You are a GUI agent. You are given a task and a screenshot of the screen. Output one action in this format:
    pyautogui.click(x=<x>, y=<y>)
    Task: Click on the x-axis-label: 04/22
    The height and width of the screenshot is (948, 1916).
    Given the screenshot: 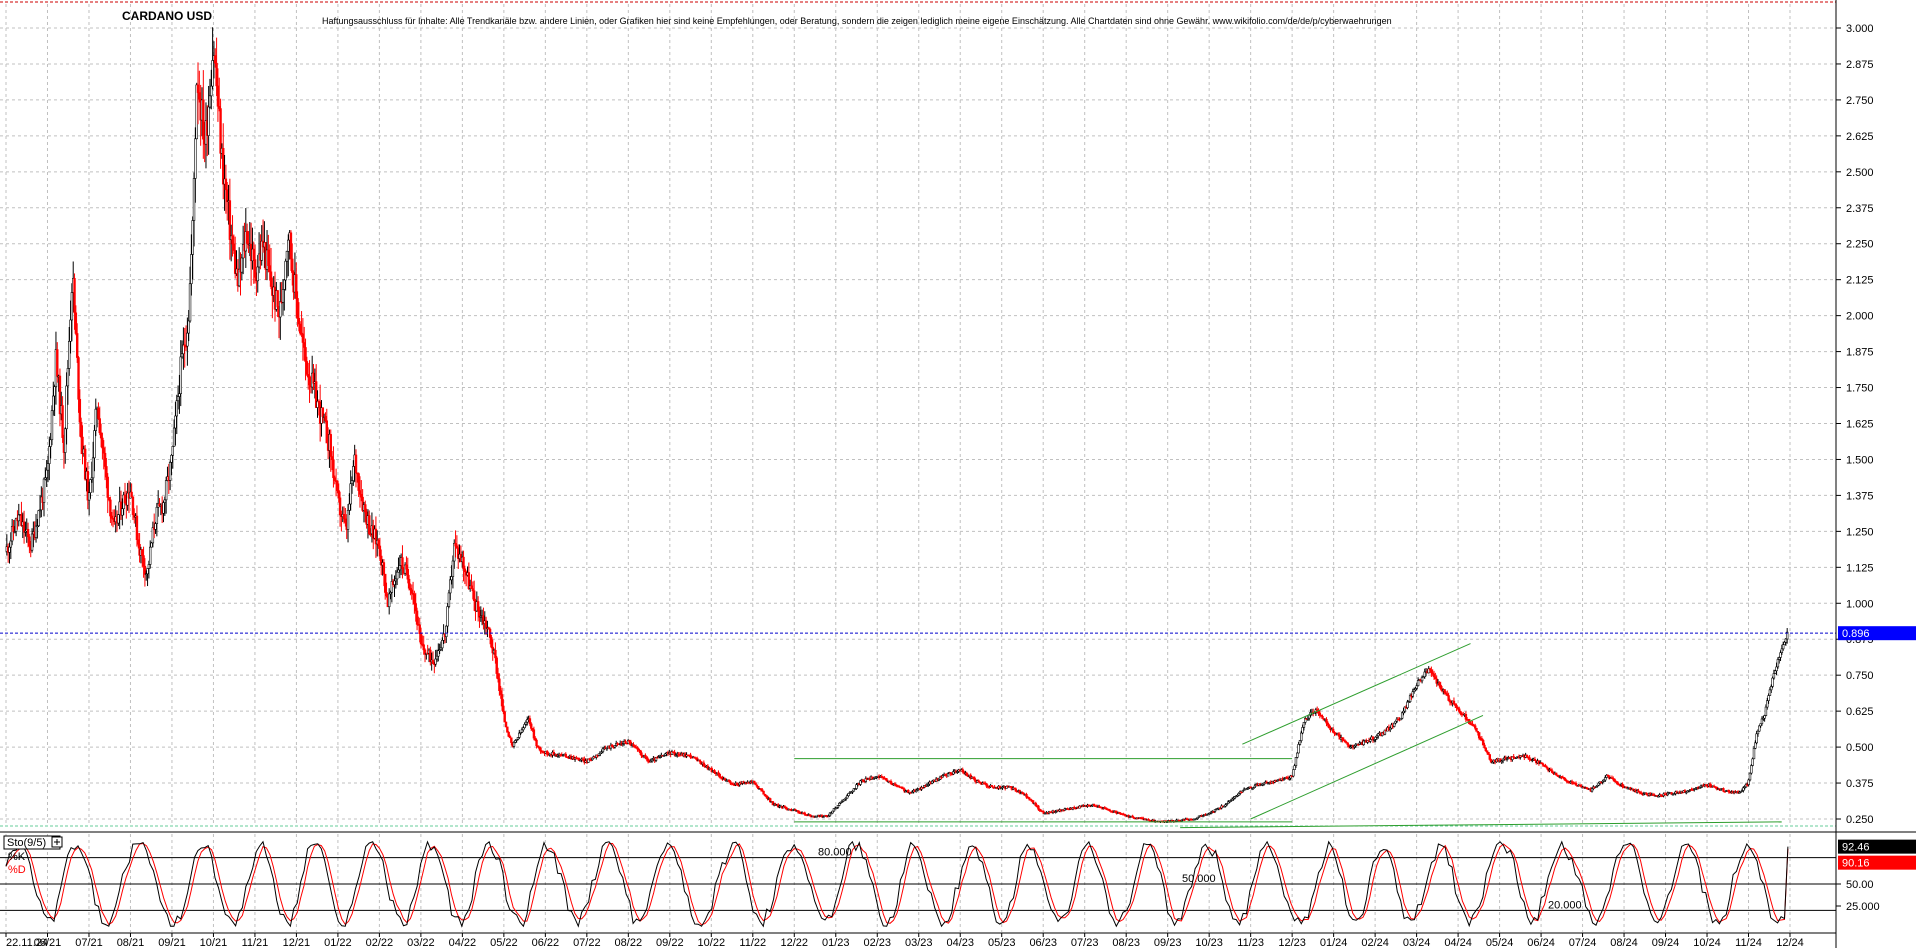 What is the action you would take?
    pyautogui.click(x=463, y=942)
    